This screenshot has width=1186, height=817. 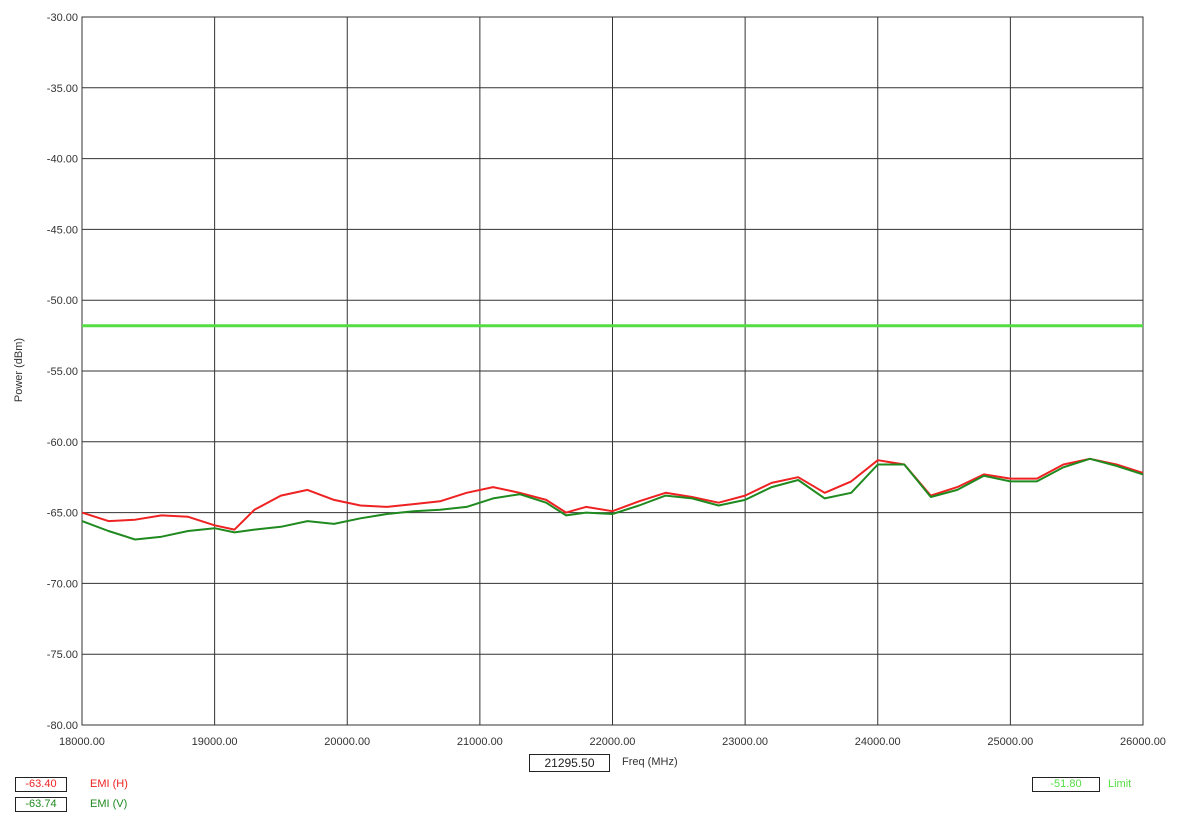 What do you see at coordinates (41, 804) in the screenshot?
I see `emi-v-value-readout: -63.74` at bounding box center [41, 804].